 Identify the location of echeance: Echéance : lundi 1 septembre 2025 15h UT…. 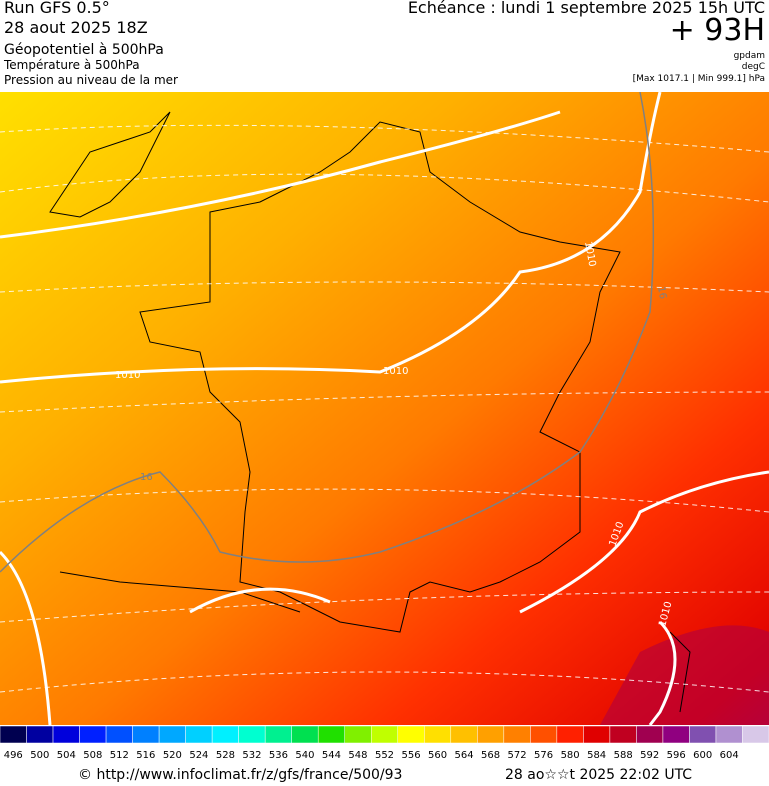
(586, 8).